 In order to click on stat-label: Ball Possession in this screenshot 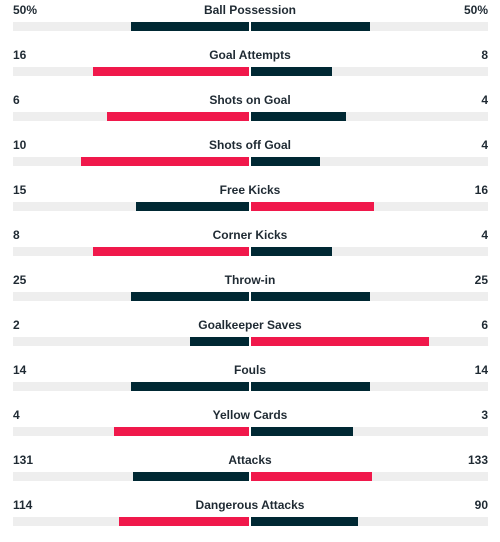, I will do `click(250, 10)`.